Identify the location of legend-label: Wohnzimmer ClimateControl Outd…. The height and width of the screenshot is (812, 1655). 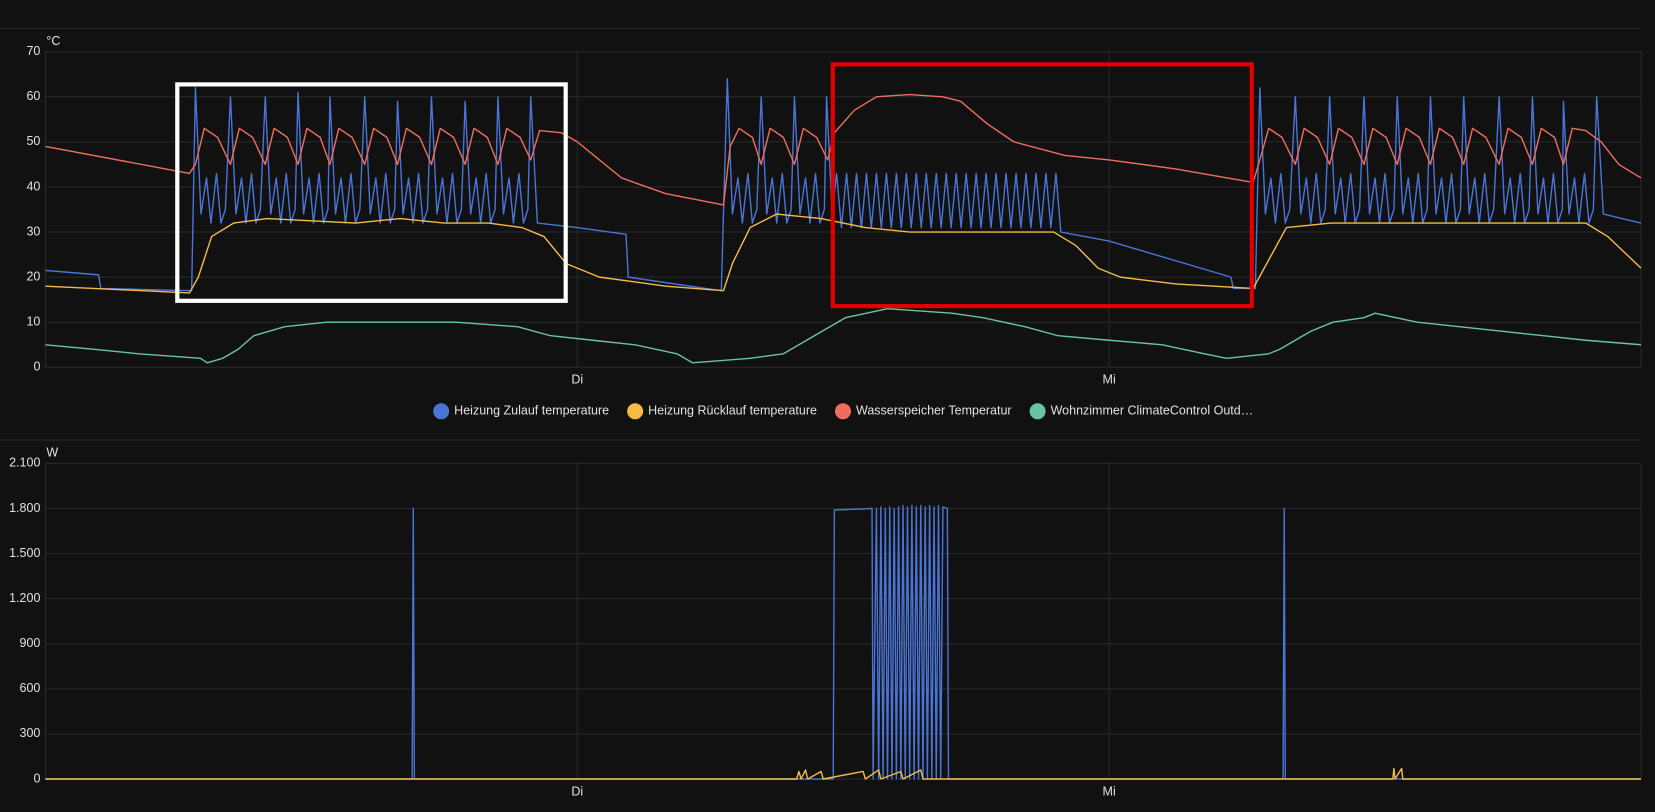
(1152, 411).